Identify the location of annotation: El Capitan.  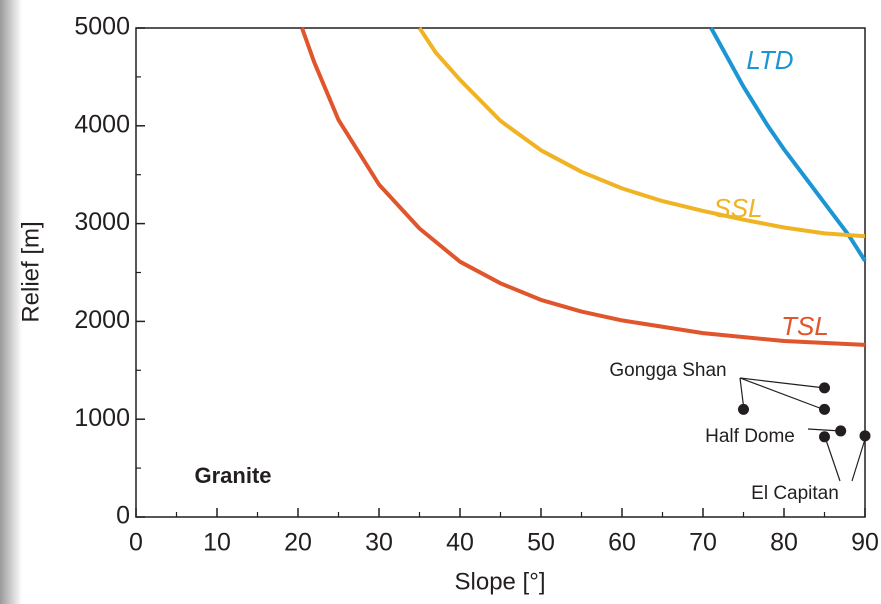
(795, 493).